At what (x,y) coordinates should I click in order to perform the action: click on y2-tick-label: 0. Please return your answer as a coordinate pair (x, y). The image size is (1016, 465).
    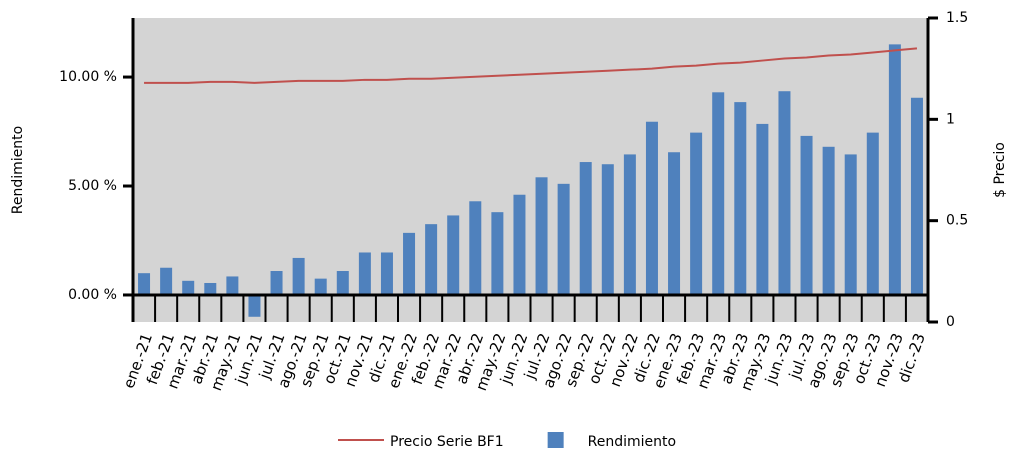
    Looking at the image, I should click on (950, 322).